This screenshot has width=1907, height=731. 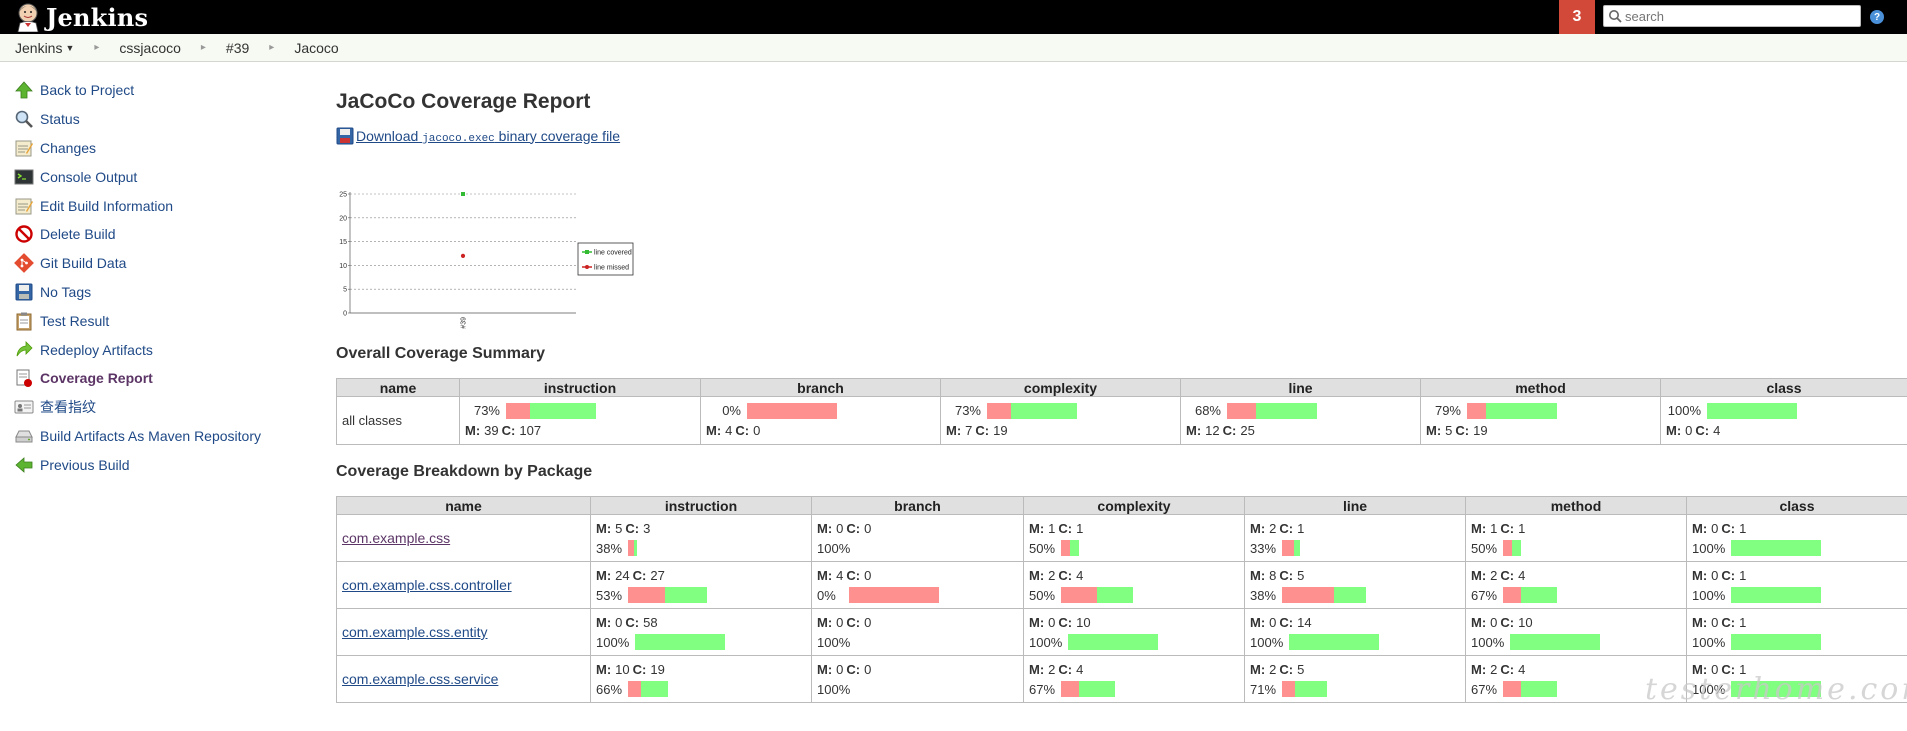 I want to click on coverage-bar-missed, so click(x=894, y=595).